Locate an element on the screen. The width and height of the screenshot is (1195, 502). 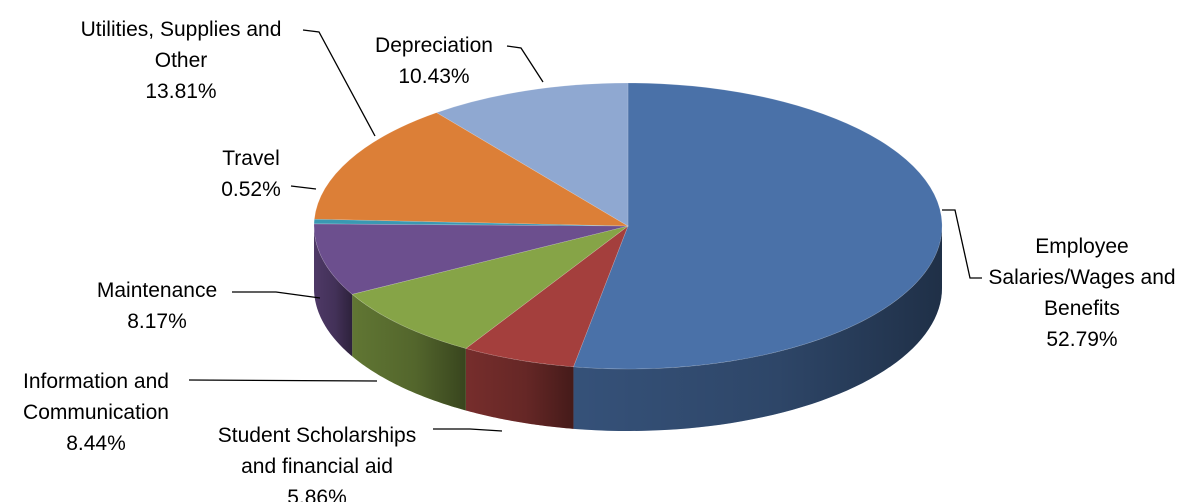
slice-value-maintenance: 8.17% is located at coordinates (157, 321).